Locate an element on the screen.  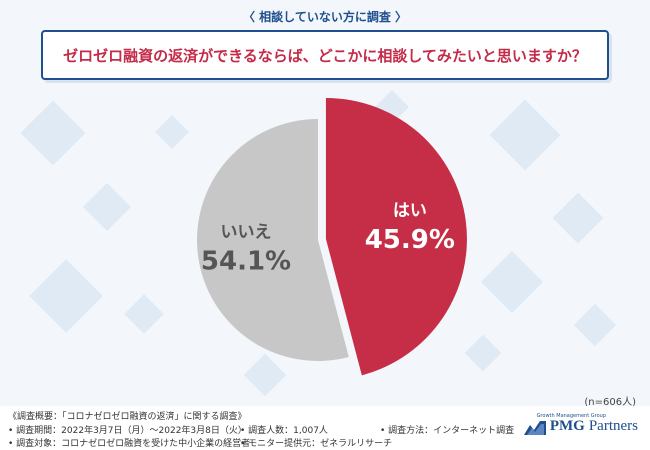
sample-size-note: (n=606人) is located at coordinates (610, 402).